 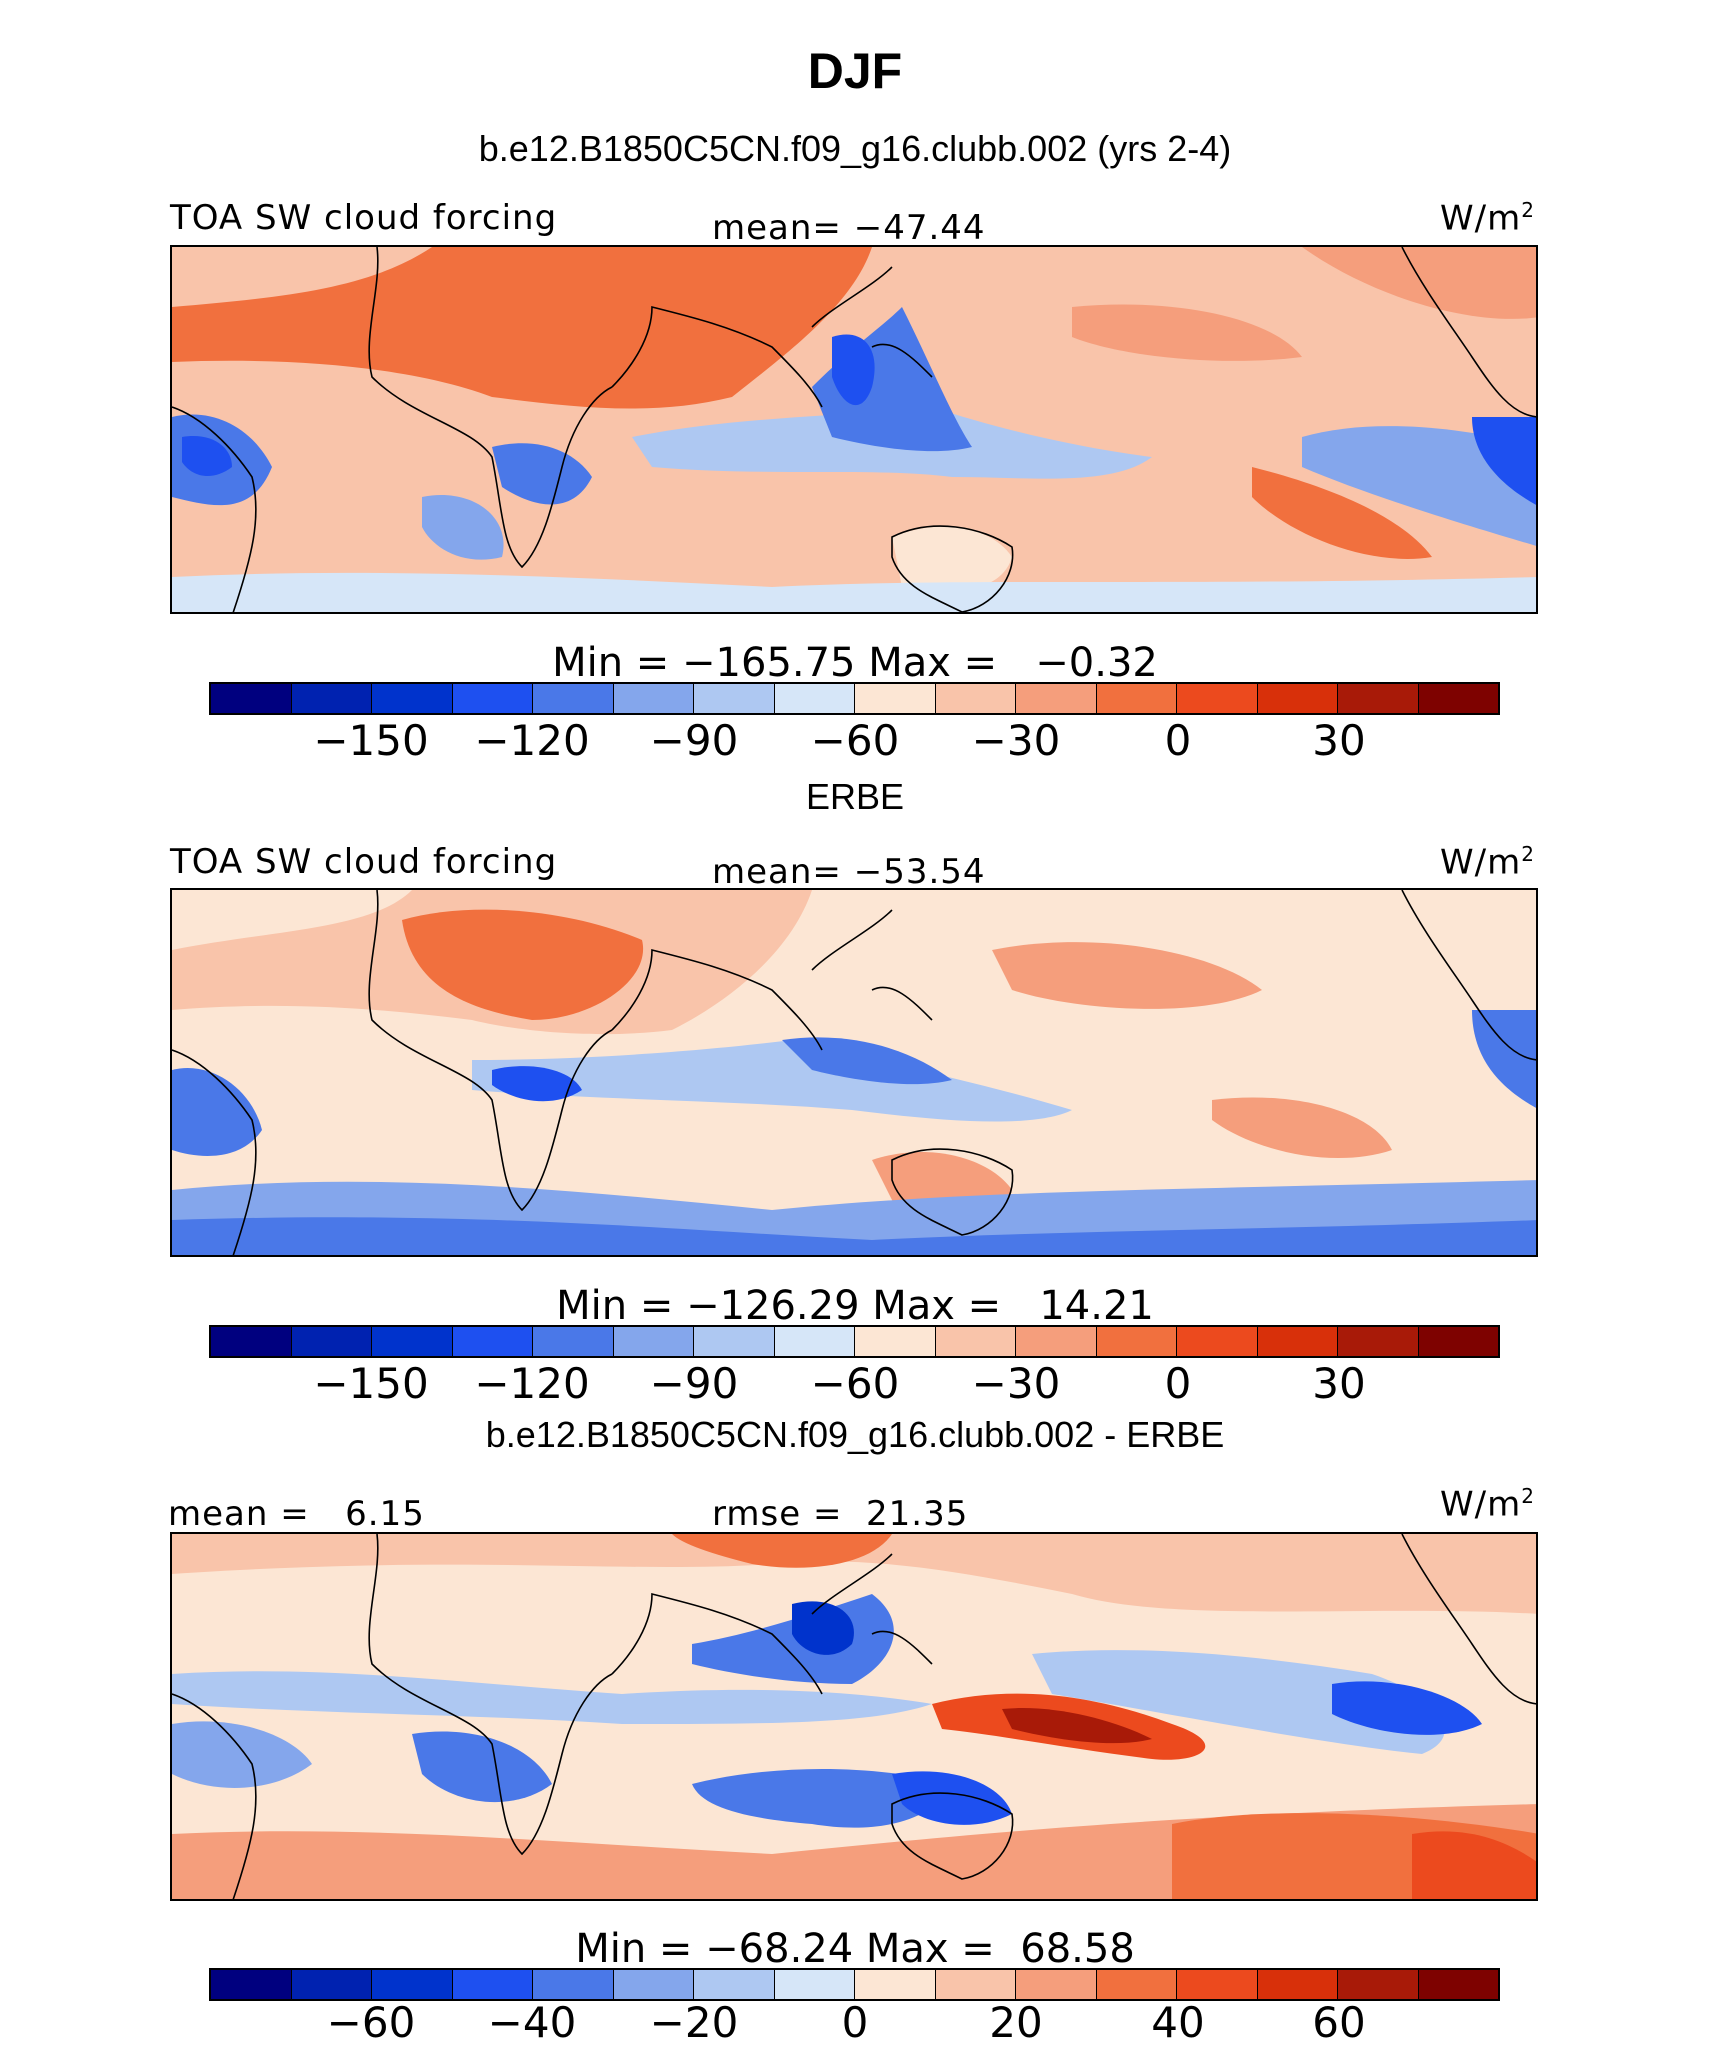 I want to click on panel-2-subtitle: ERBE, so click(x=855, y=796).